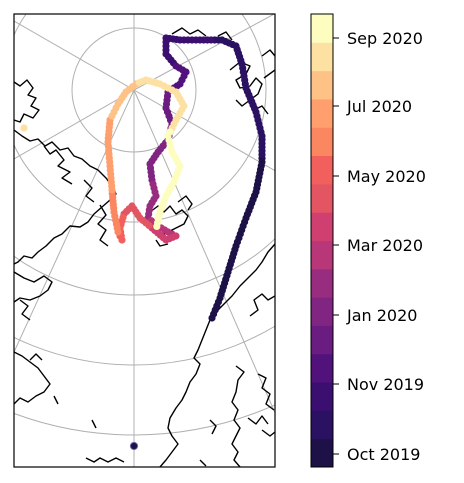 The height and width of the screenshot is (483, 464). Describe the element at coordinates (381, 315) in the screenshot. I see `colorbar-tick-label: Jan 2020` at that location.